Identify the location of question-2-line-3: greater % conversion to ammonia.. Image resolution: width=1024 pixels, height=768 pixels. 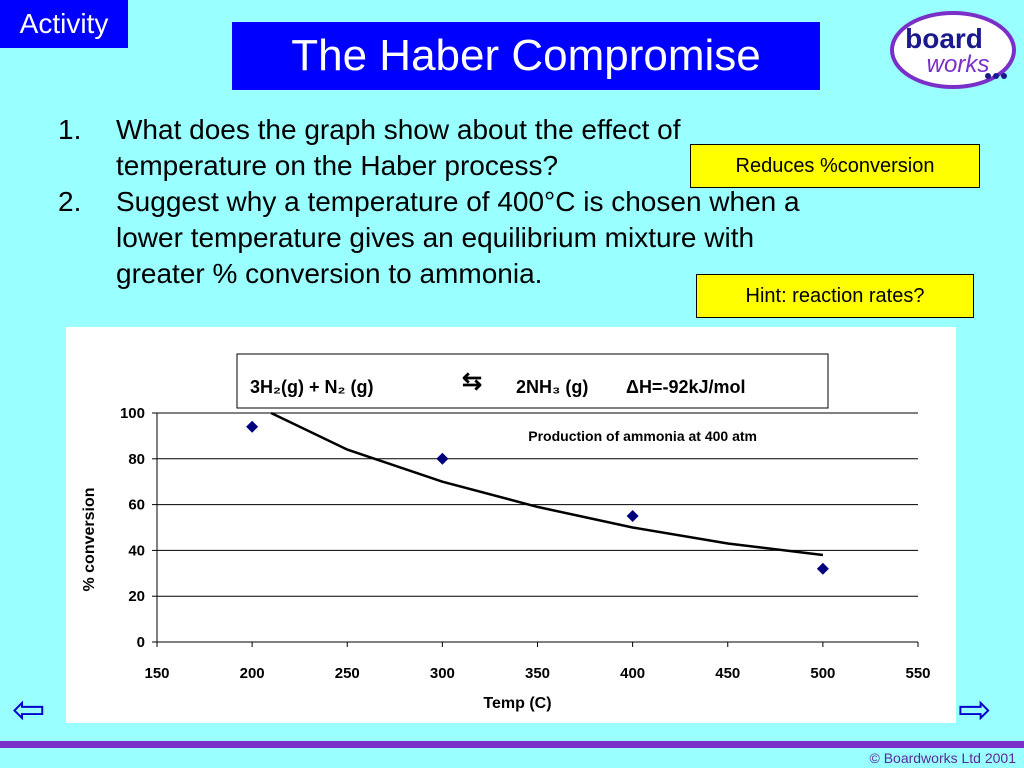
(329, 273).